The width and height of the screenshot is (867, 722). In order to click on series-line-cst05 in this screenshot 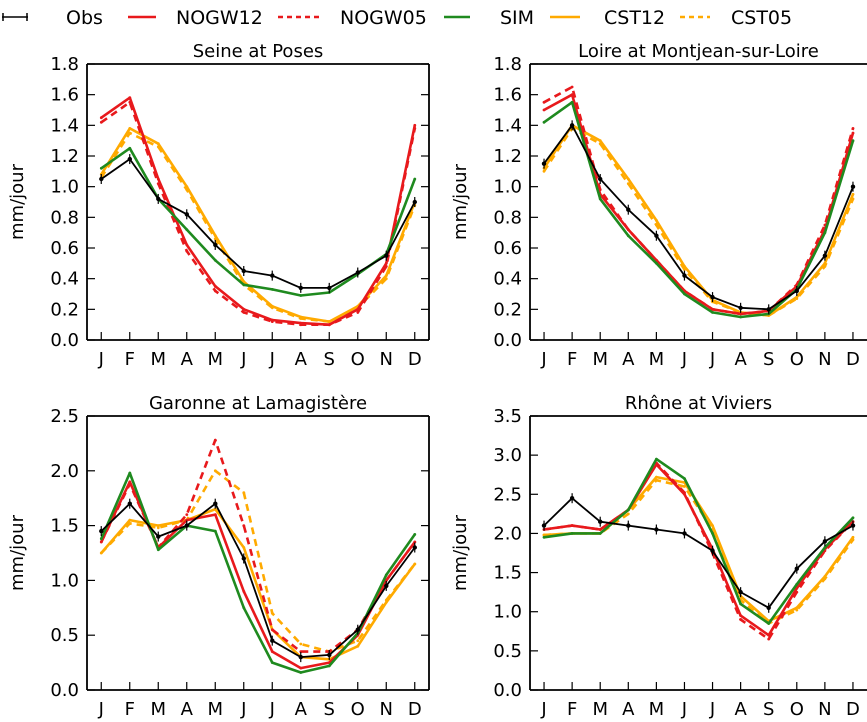, I will do `click(258, 561)`.